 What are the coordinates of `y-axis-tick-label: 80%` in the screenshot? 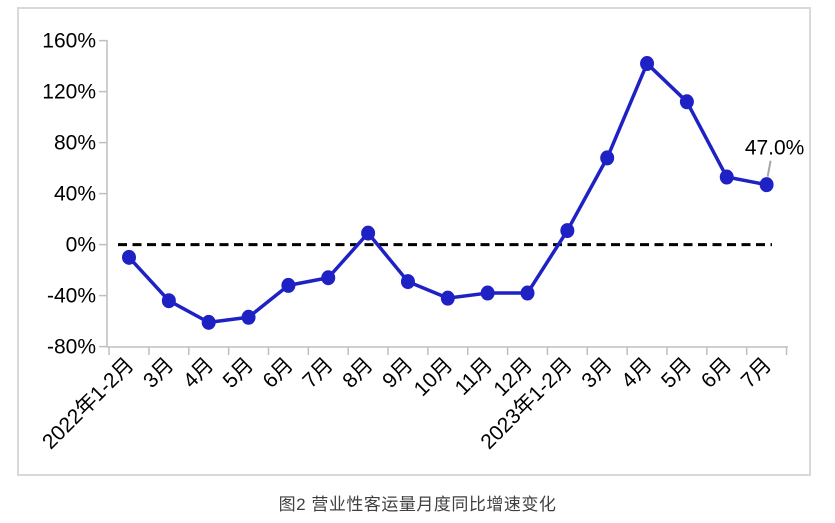 It's located at (75, 143).